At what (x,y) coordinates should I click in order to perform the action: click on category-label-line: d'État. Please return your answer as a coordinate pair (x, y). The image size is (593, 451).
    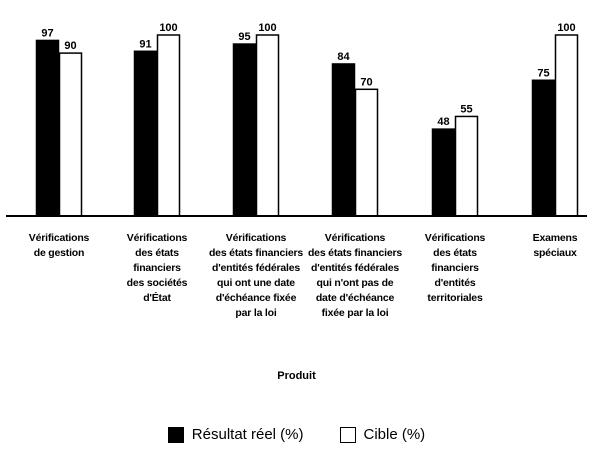
    Looking at the image, I should click on (157, 298).